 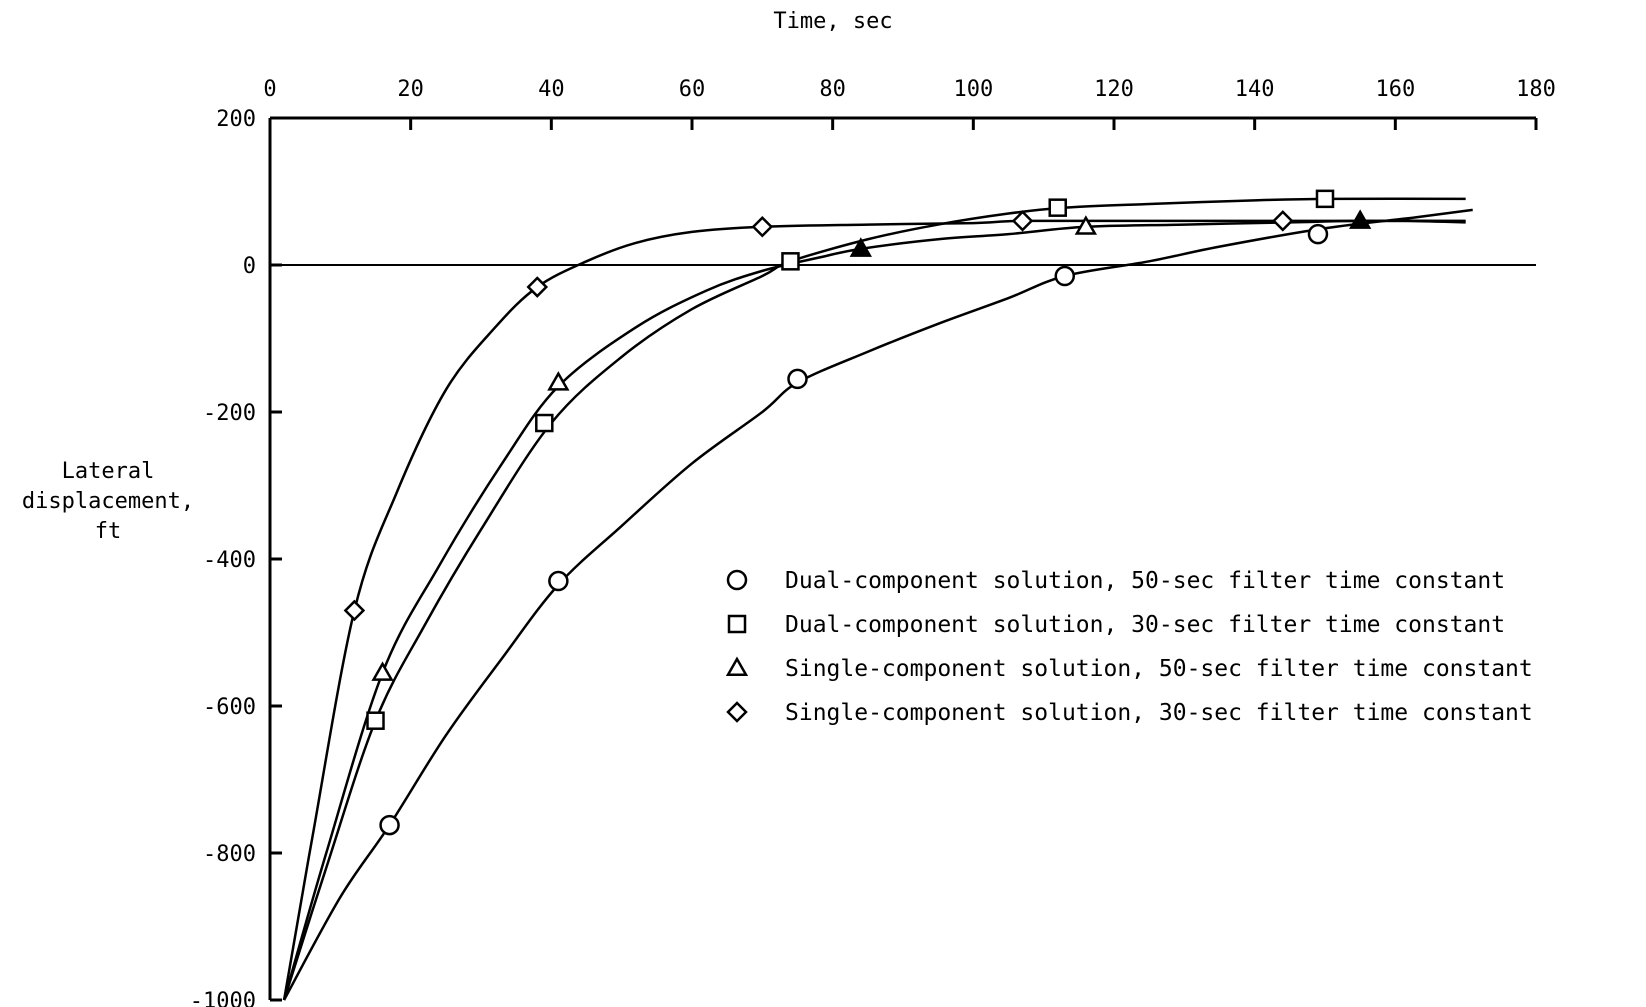 I want to click on legend-symbol-square, so click(x=737, y=624).